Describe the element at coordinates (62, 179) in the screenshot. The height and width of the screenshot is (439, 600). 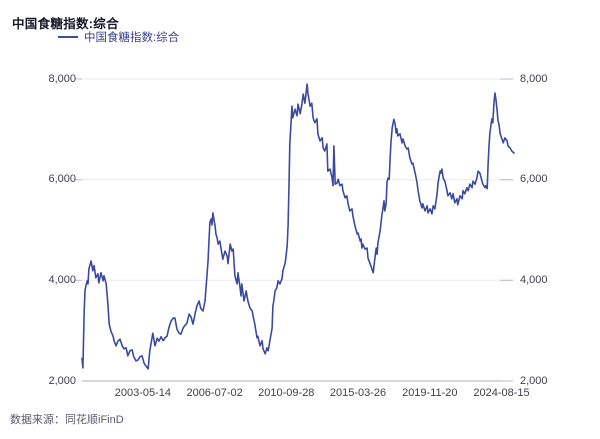
I see `y-axis-label-left: 6,000` at that location.